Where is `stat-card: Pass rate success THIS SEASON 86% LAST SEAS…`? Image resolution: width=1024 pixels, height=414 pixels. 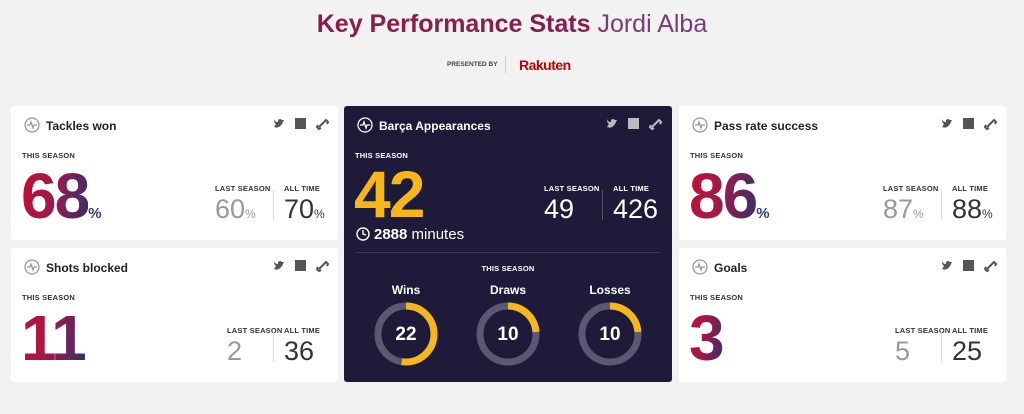
stat-card: Pass rate success THIS SEASON 86% LAST SEAS… is located at coordinates (842, 173).